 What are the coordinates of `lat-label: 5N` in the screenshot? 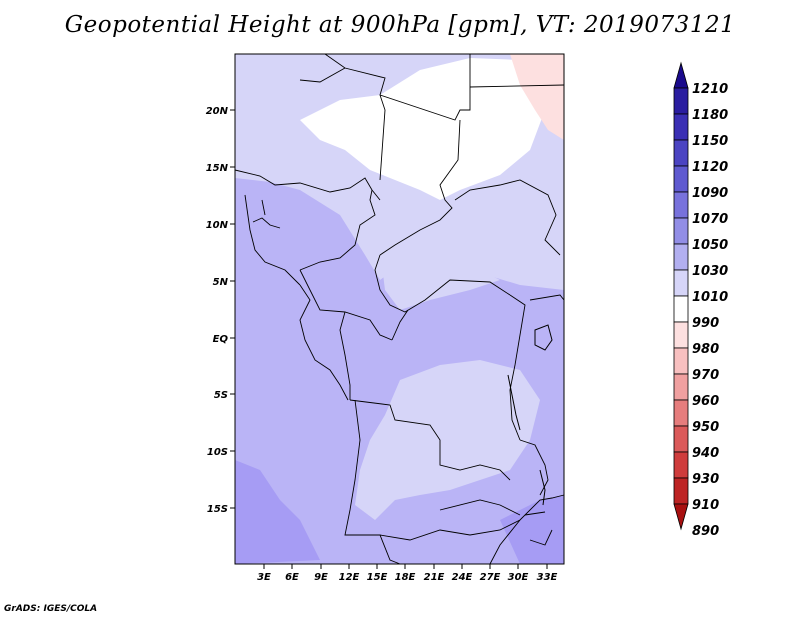 It's located at (221, 282).